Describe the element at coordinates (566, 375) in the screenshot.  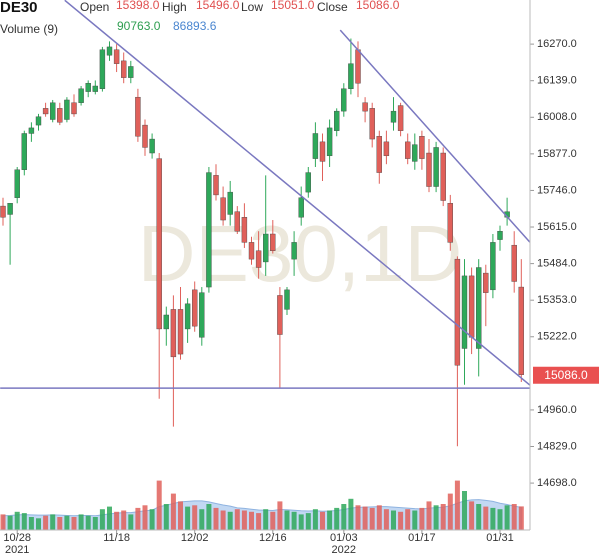
I see `price-tag-bg` at that location.